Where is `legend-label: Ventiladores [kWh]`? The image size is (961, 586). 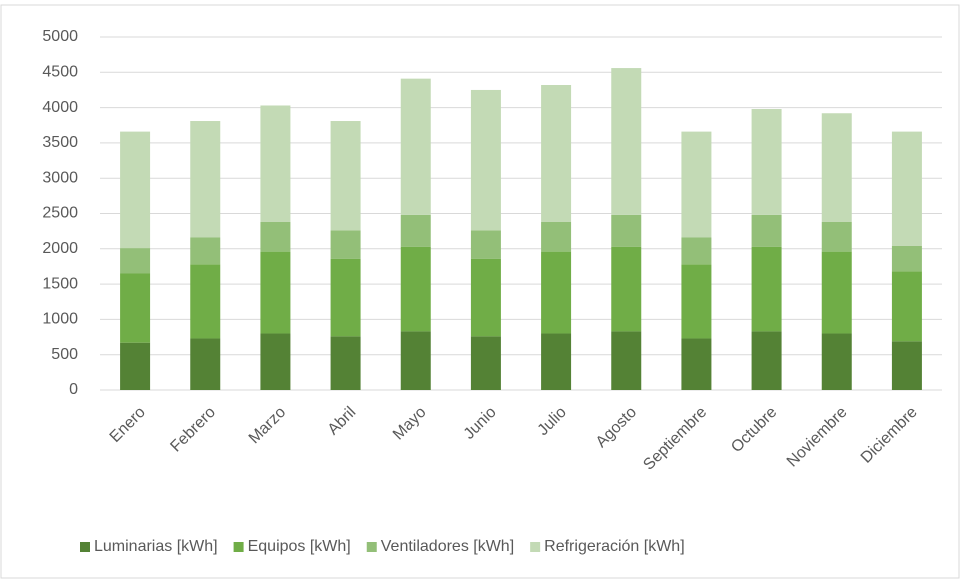 legend-label: Ventiladores [kWh] is located at coordinates (447, 546).